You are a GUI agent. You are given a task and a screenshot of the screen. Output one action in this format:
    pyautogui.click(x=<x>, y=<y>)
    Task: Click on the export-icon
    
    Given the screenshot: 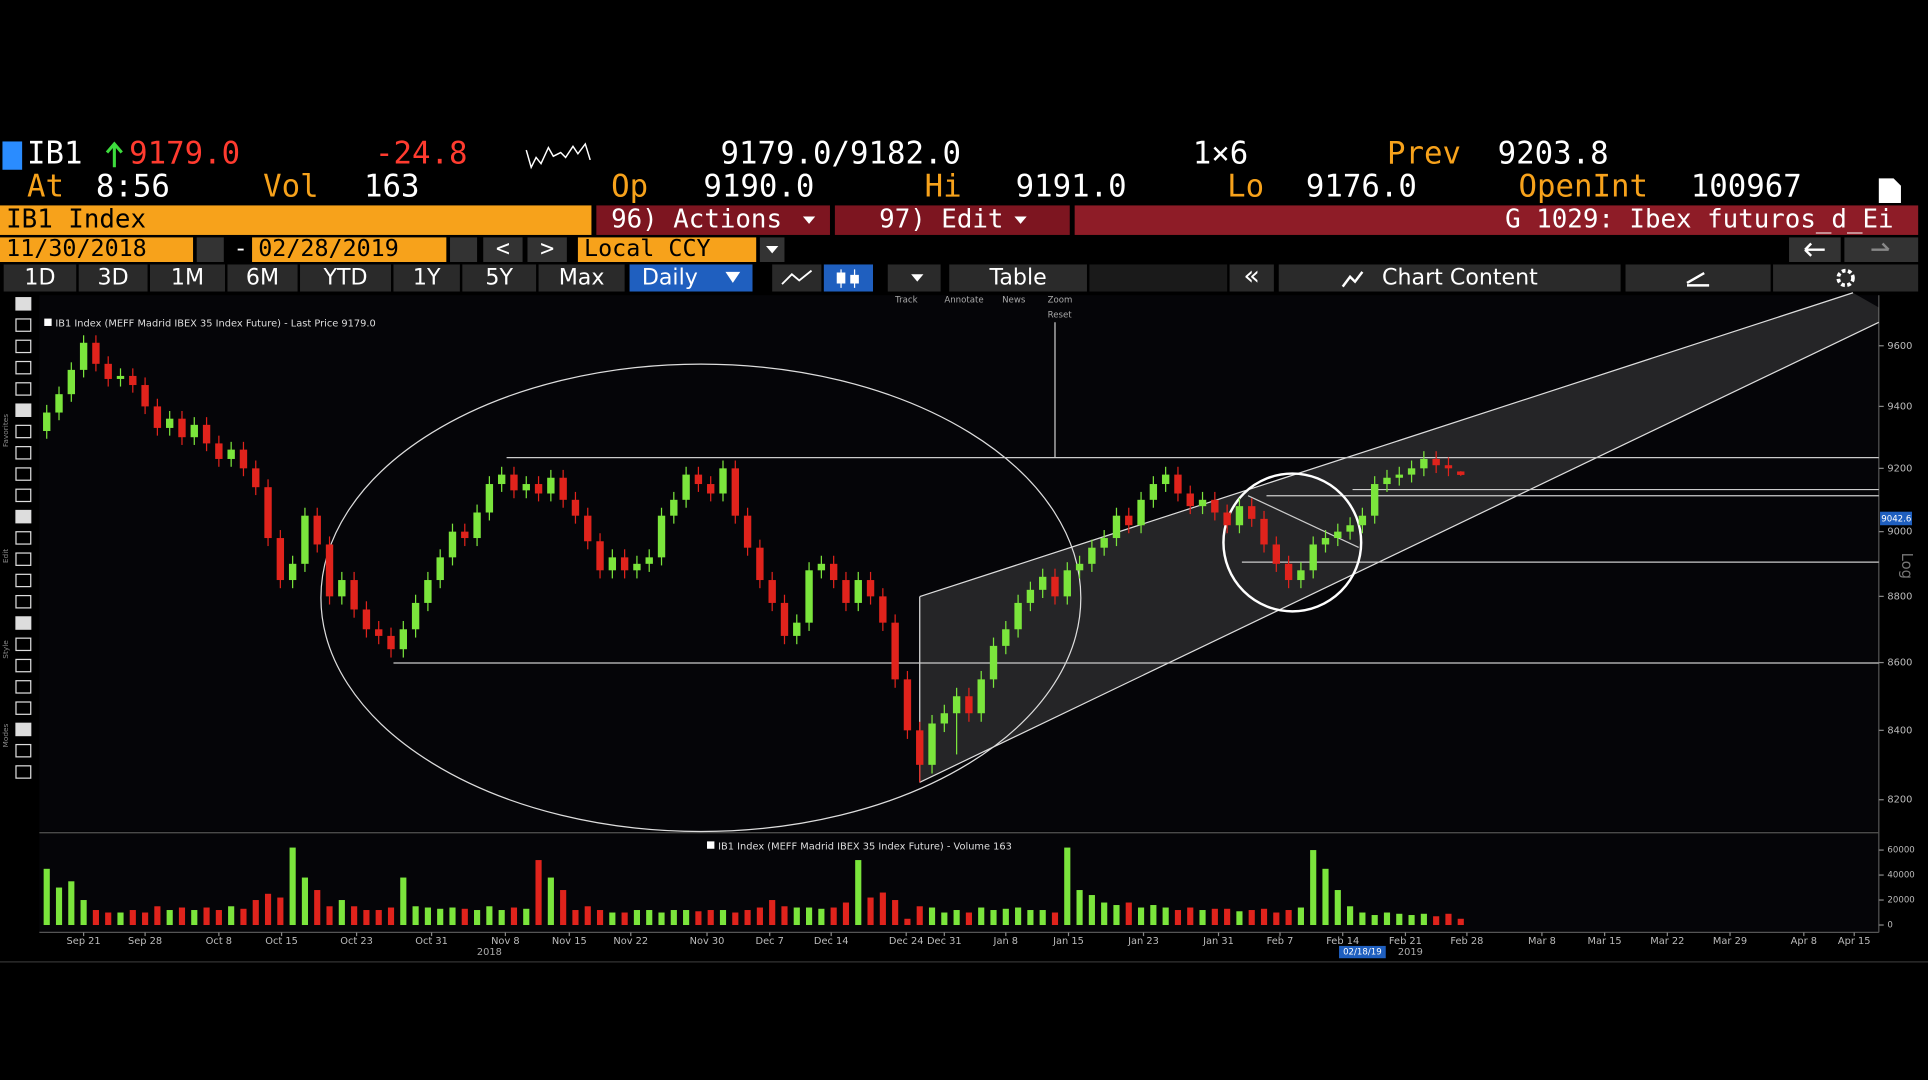 What is the action you would take?
    pyautogui.click(x=1889, y=190)
    